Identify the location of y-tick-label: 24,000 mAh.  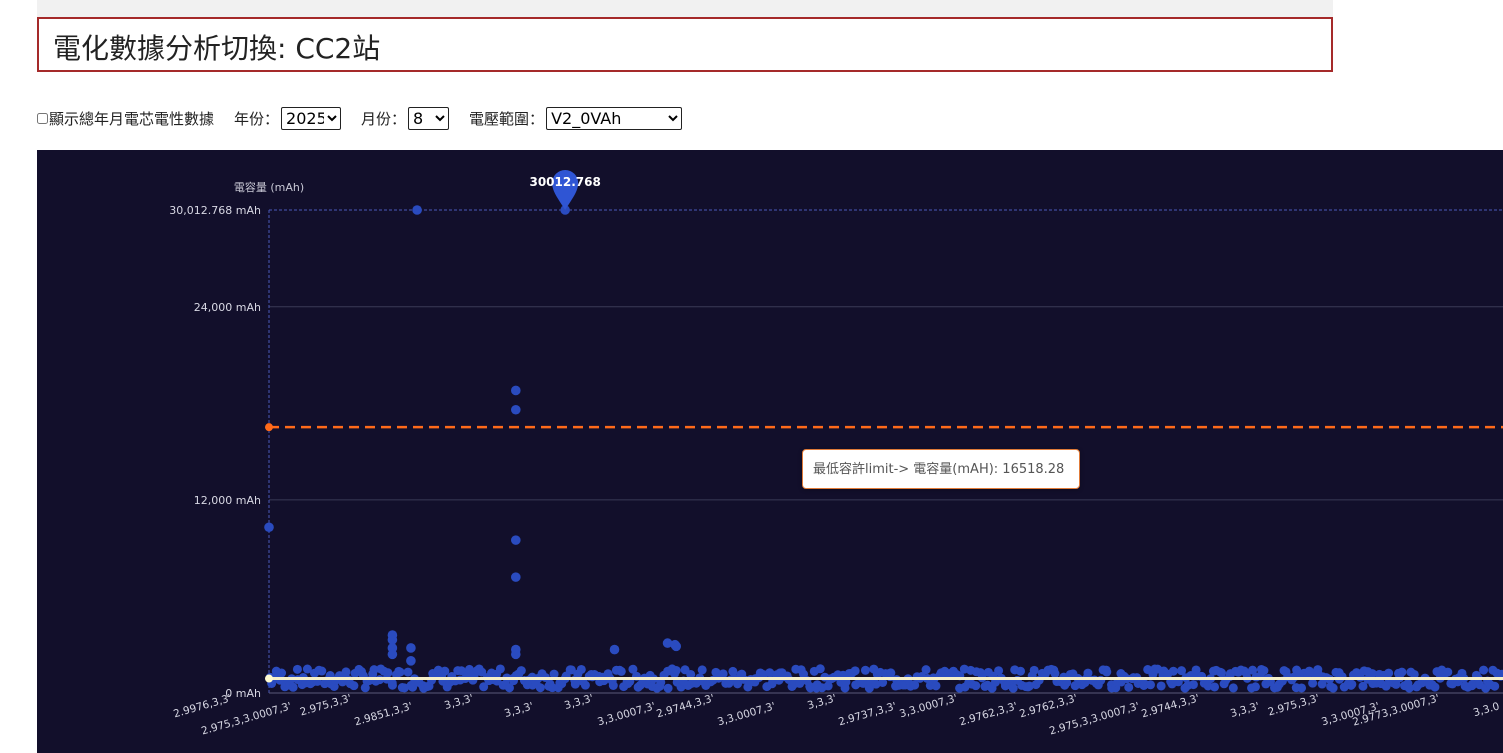
(227, 307).